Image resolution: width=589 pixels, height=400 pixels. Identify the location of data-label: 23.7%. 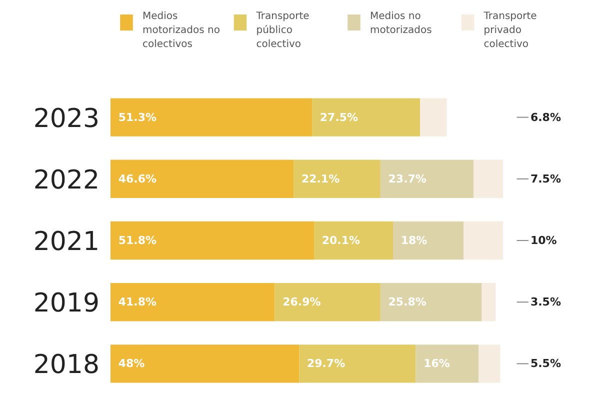
(407, 179).